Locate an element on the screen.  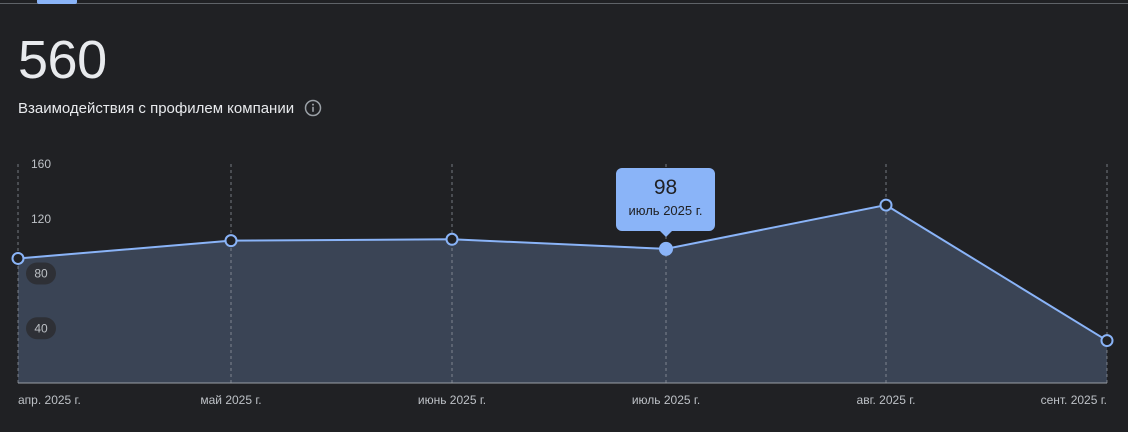
total-value: 560 is located at coordinates (62, 60).